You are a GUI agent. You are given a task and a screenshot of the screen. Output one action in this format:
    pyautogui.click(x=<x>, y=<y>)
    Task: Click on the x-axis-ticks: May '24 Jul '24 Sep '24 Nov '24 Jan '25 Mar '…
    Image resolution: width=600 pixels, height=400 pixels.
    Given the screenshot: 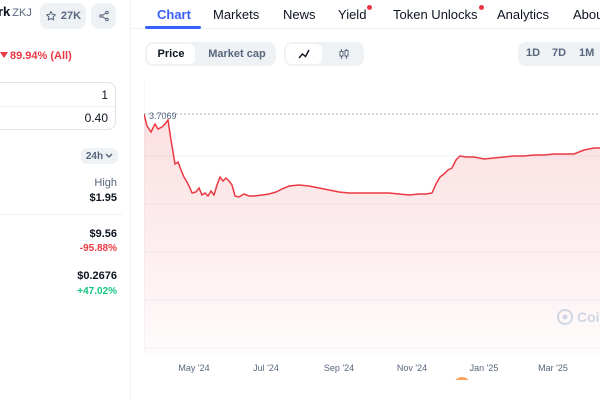 What is the action you would take?
    pyautogui.click(x=372, y=368)
    